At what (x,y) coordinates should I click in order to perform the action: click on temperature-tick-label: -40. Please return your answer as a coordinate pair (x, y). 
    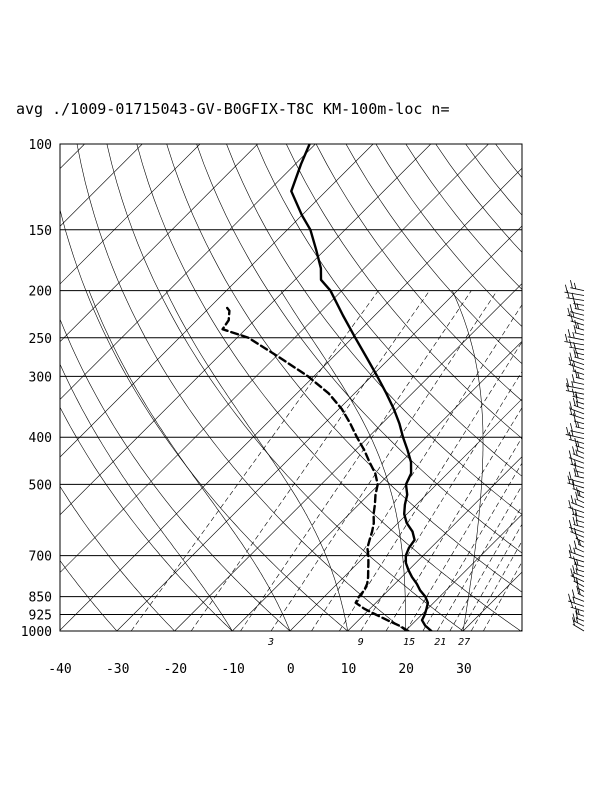
    Looking at the image, I should click on (59, 669).